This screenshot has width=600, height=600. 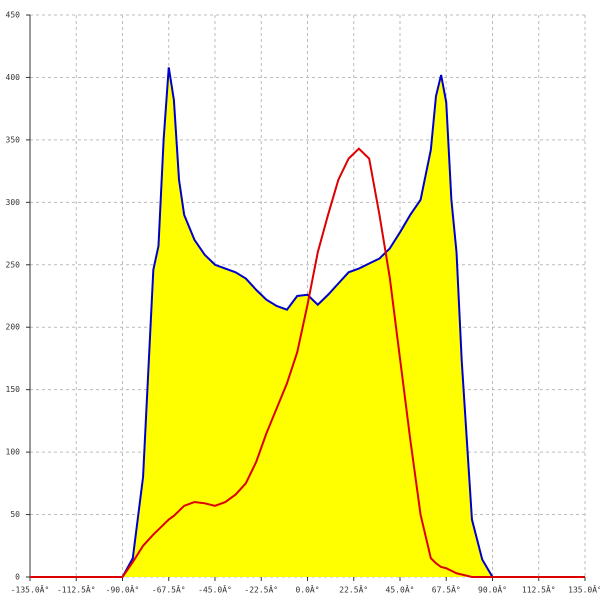 What do you see at coordinates (446, 589) in the screenshot?
I see `x-tick-label: 67.5Â°` at bounding box center [446, 589].